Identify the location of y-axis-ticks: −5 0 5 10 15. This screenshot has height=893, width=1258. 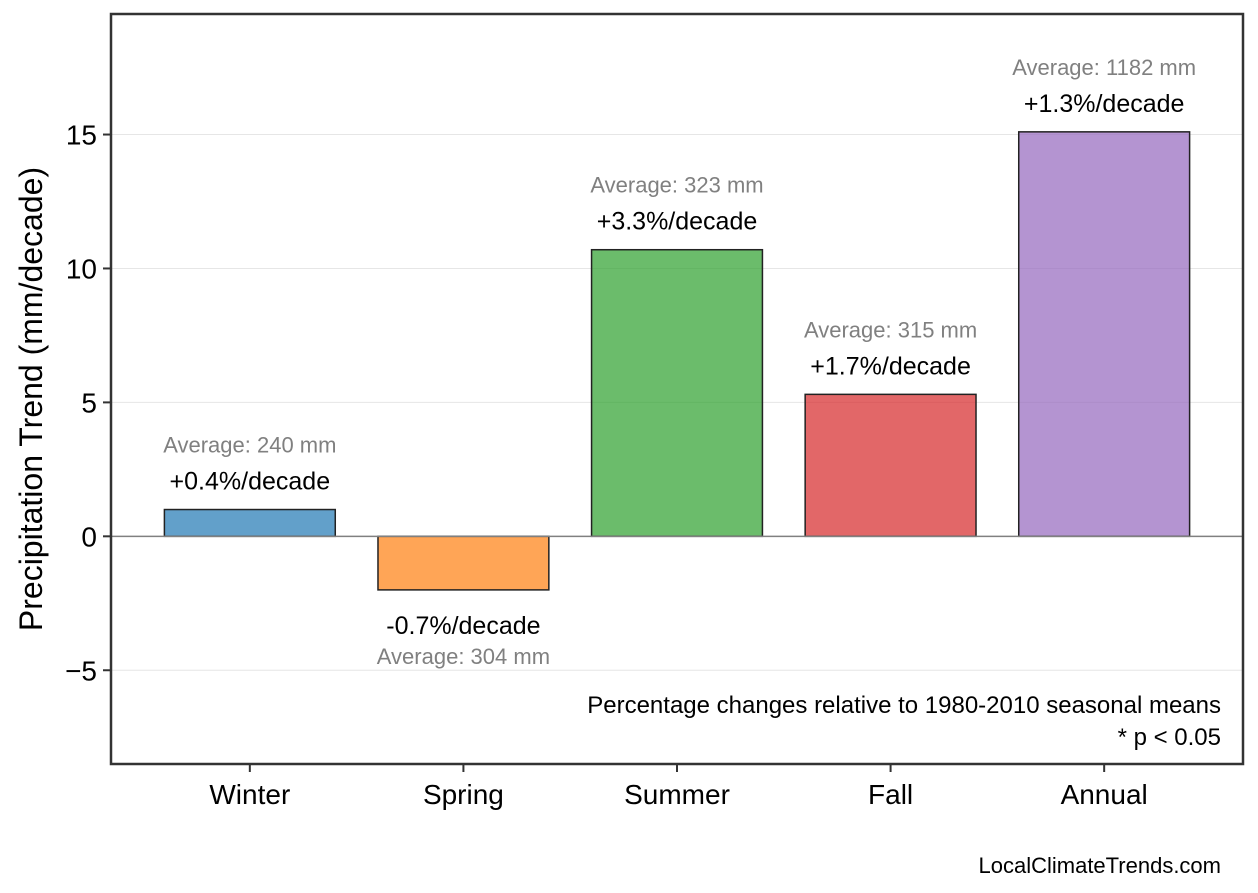
(88, 403).